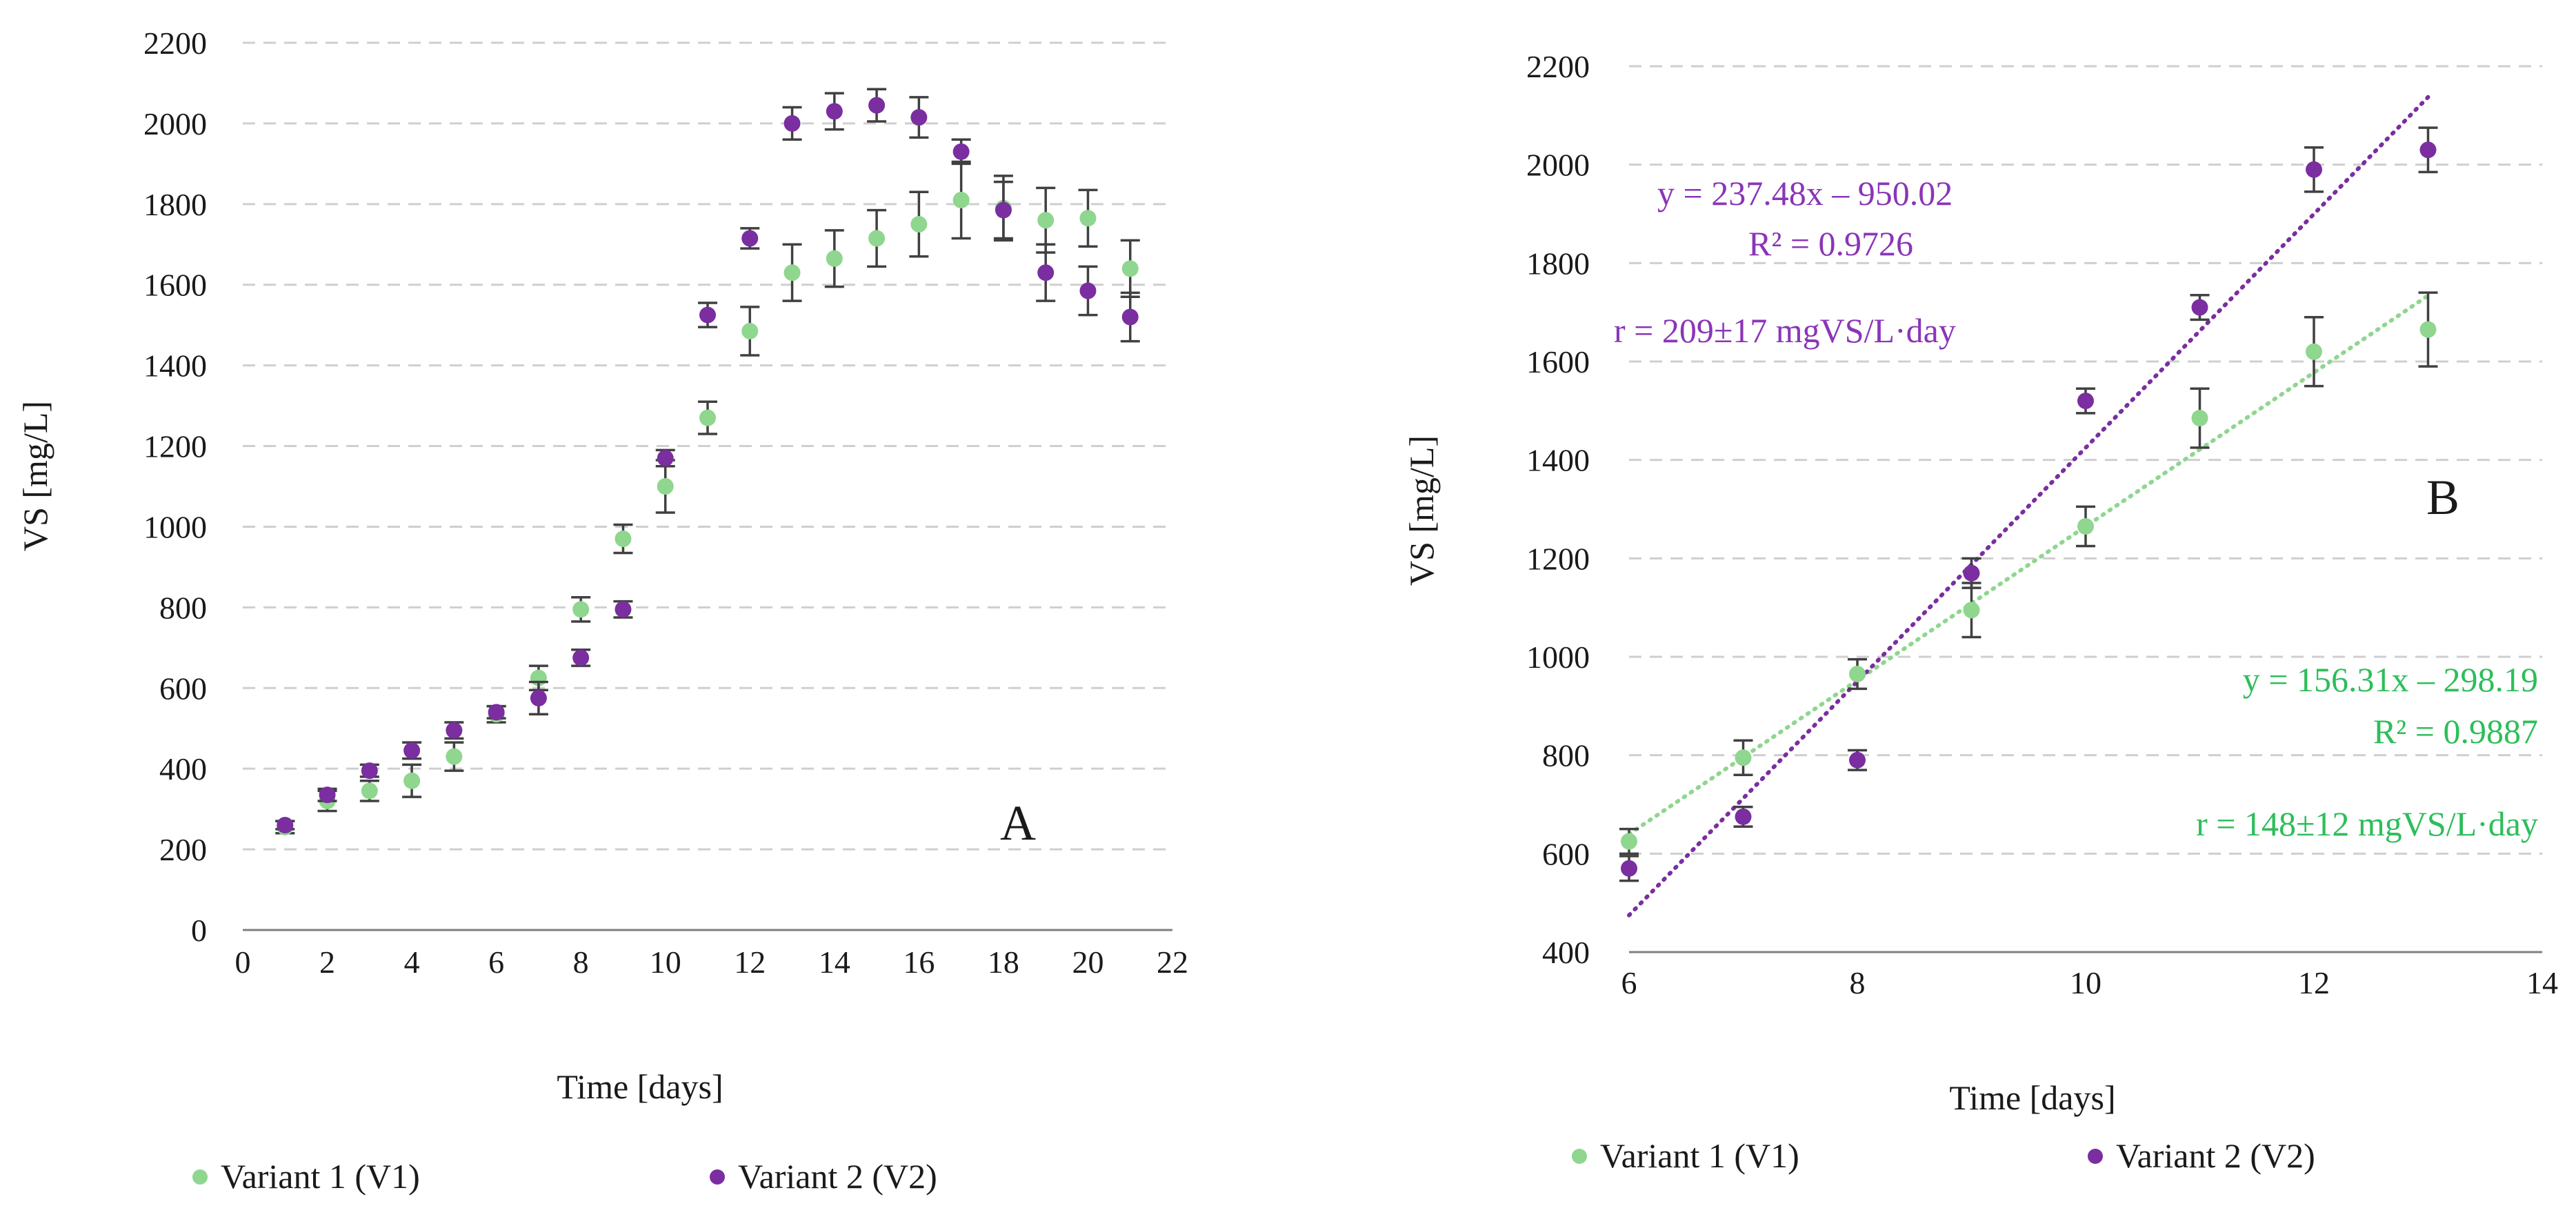 This screenshot has width=2576, height=1217. What do you see at coordinates (1566, 755) in the screenshot?
I see `chart-b-y-tick-label: 800` at bounding box center [1566, 755].